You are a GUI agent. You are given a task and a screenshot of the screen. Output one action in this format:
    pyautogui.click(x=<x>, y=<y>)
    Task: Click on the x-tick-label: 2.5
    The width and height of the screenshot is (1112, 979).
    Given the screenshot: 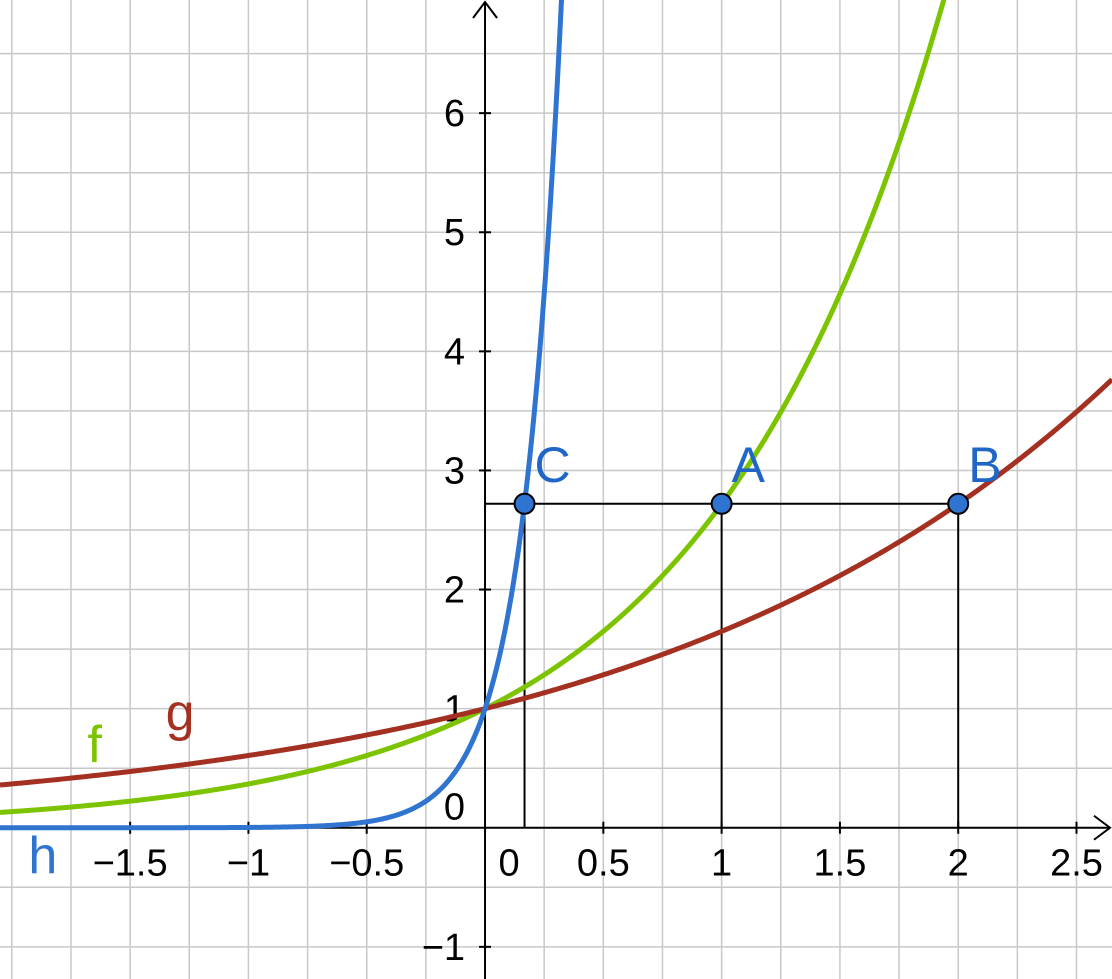 What is the action you would take?
    pyautogui.click(x=1076, y=864)
    